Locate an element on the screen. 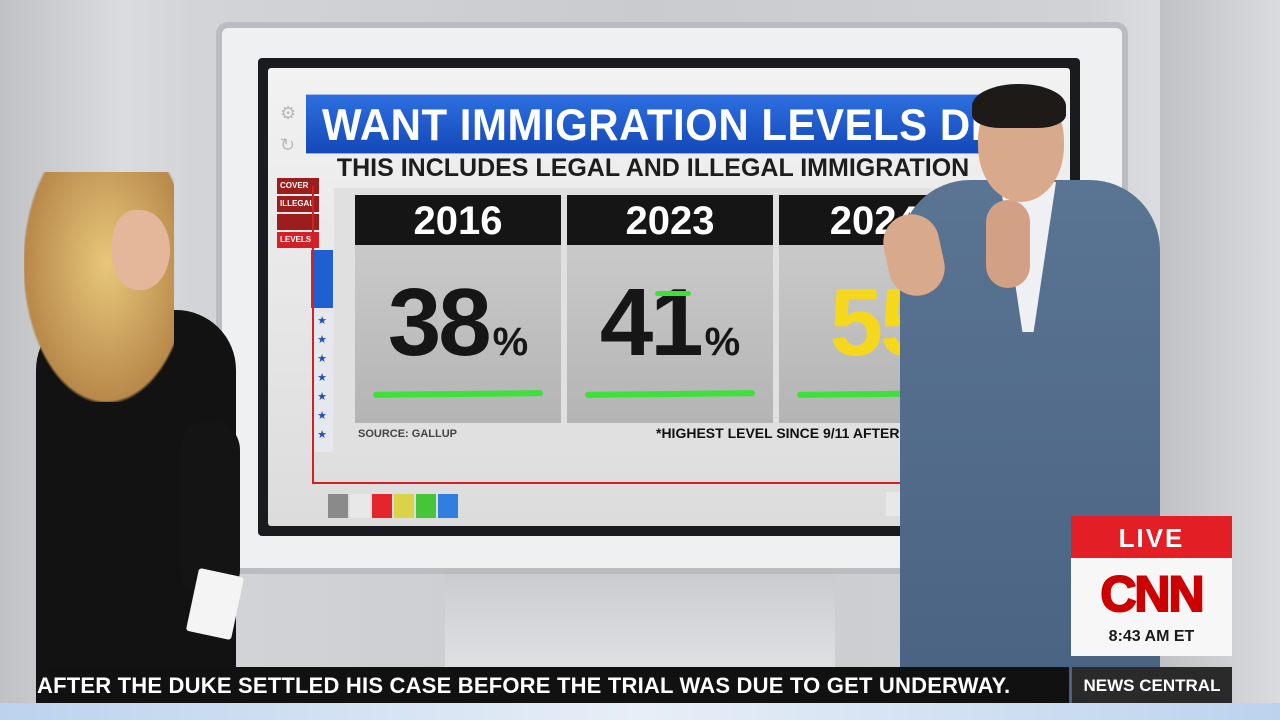  undo-icon: ↻ is located at coordinates (288, 145).